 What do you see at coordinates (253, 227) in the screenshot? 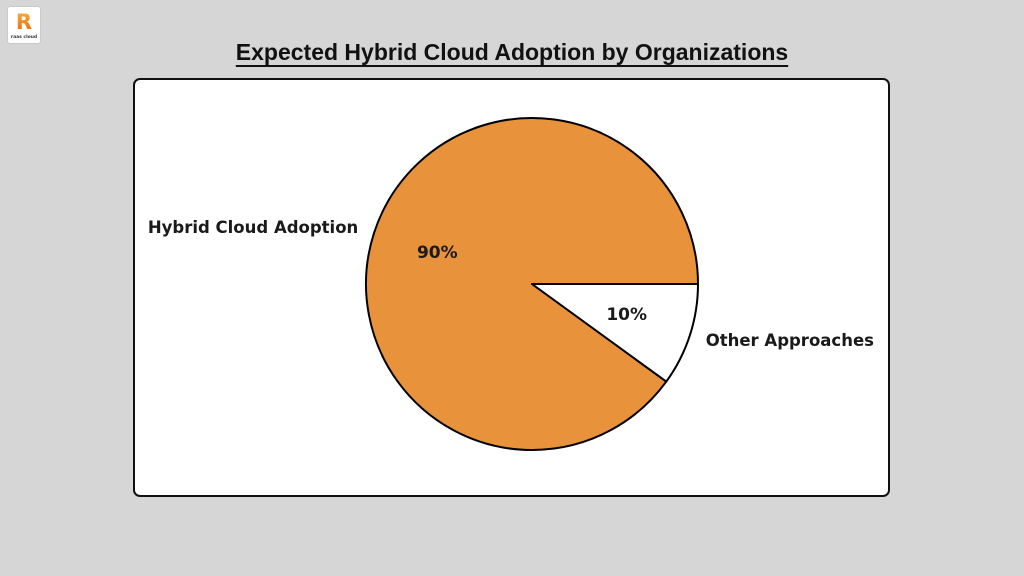
I see `pie-slice-label-0: Hybrid Cloud Adoption` at bounding box center [253, 227].